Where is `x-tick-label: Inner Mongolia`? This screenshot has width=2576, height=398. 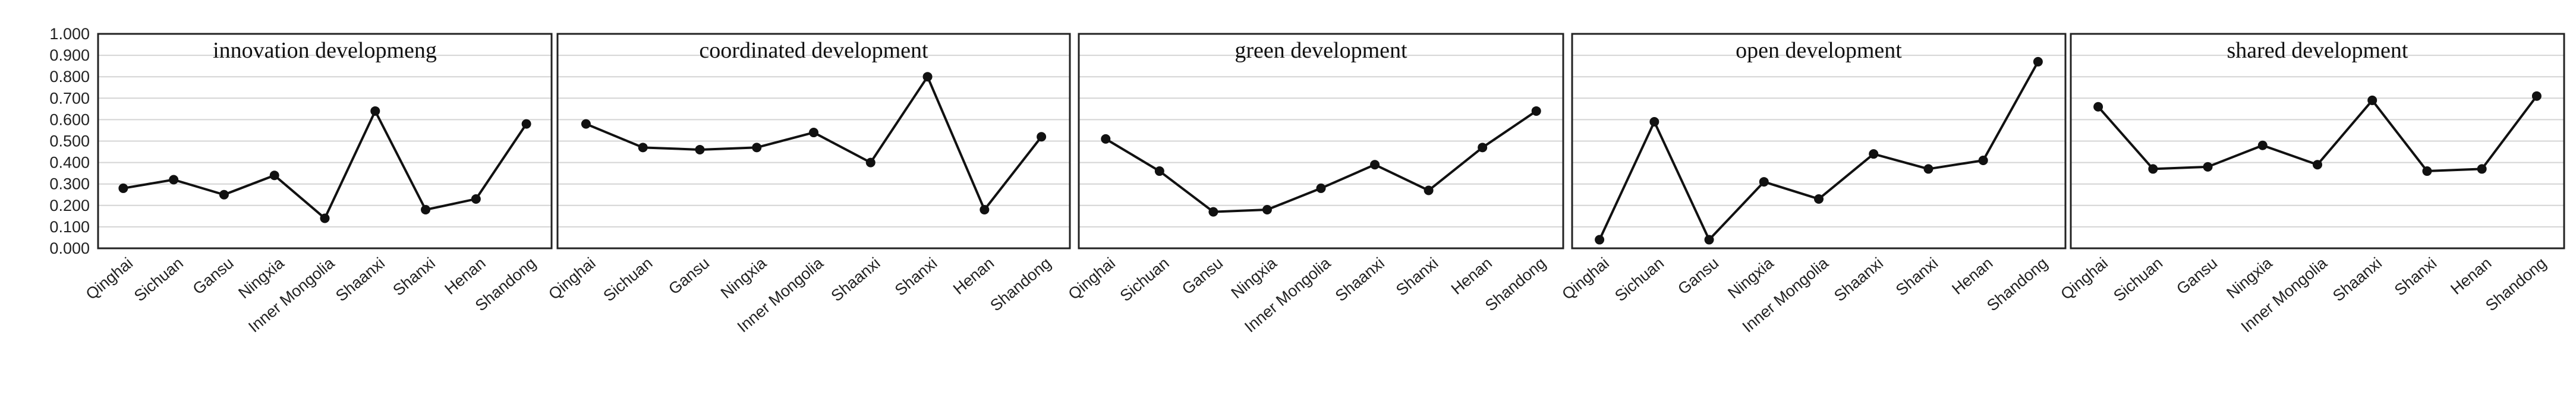 x-tick-label: Inner Mongolia is located at coordinates (291, 295).